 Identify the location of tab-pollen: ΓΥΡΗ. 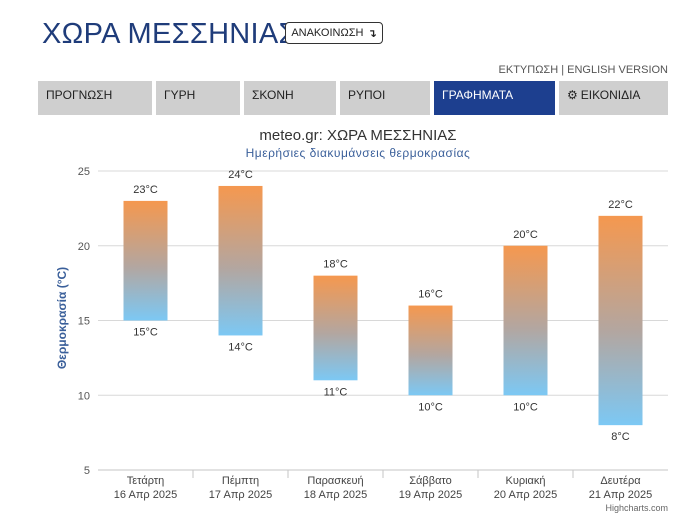
(198, 98).